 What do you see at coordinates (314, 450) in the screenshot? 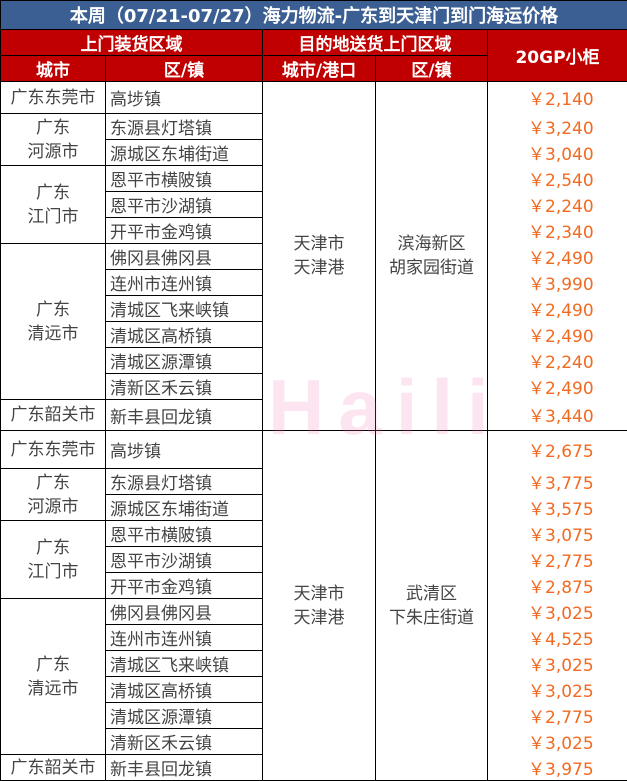
I see `table-row: 广东东莞市高埗镇天津市天津港武清区下朱庄街道￥2,675` at bounding box center [314, 450].